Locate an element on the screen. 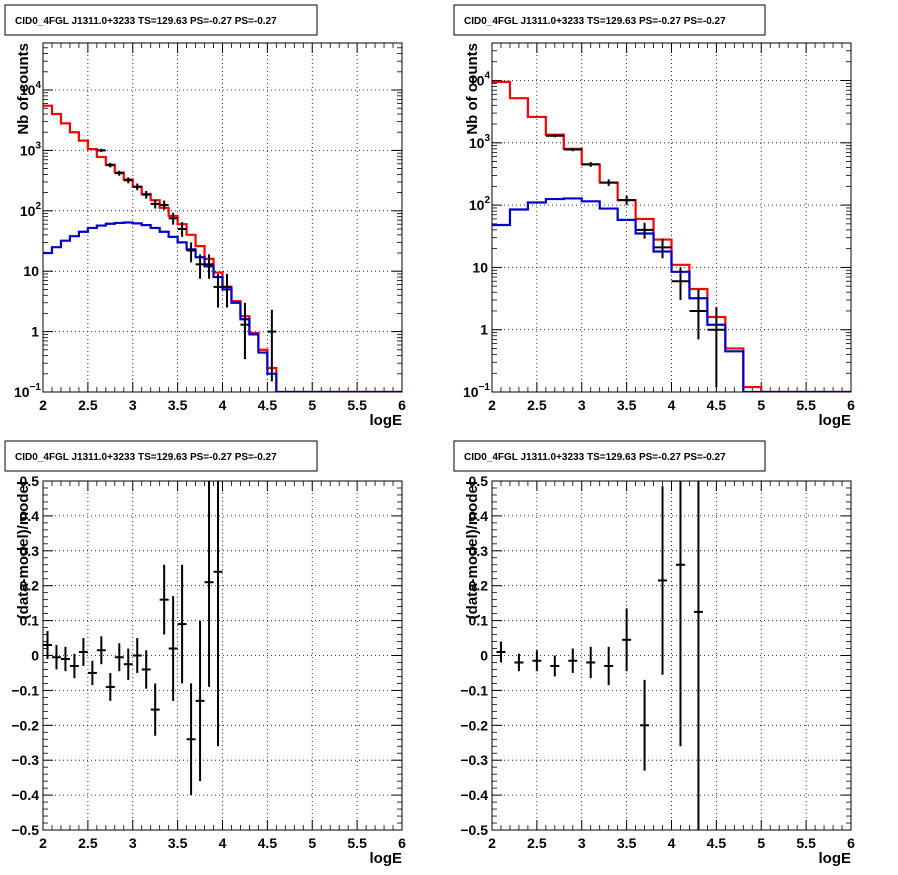  y-tick-label: −0.4 is located at coordinates (474, 795).